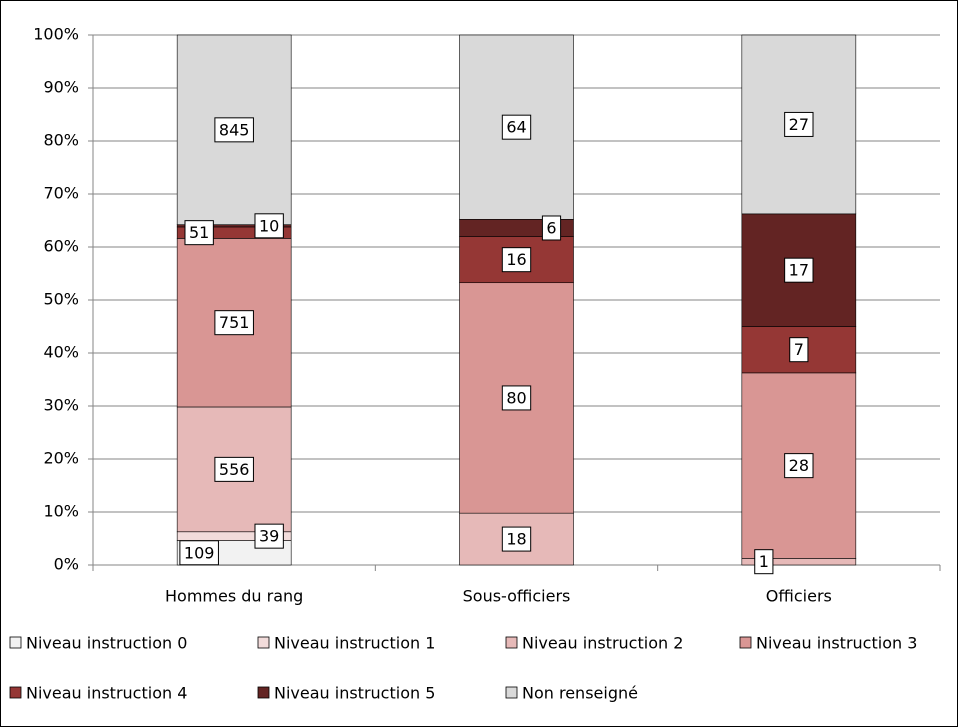 This screenshot has width=958, height=727. What do you see at coordinates (580, 693) in the screenshot?
I see `legend-label: Non renseigné` at bounding box center [580, 693].